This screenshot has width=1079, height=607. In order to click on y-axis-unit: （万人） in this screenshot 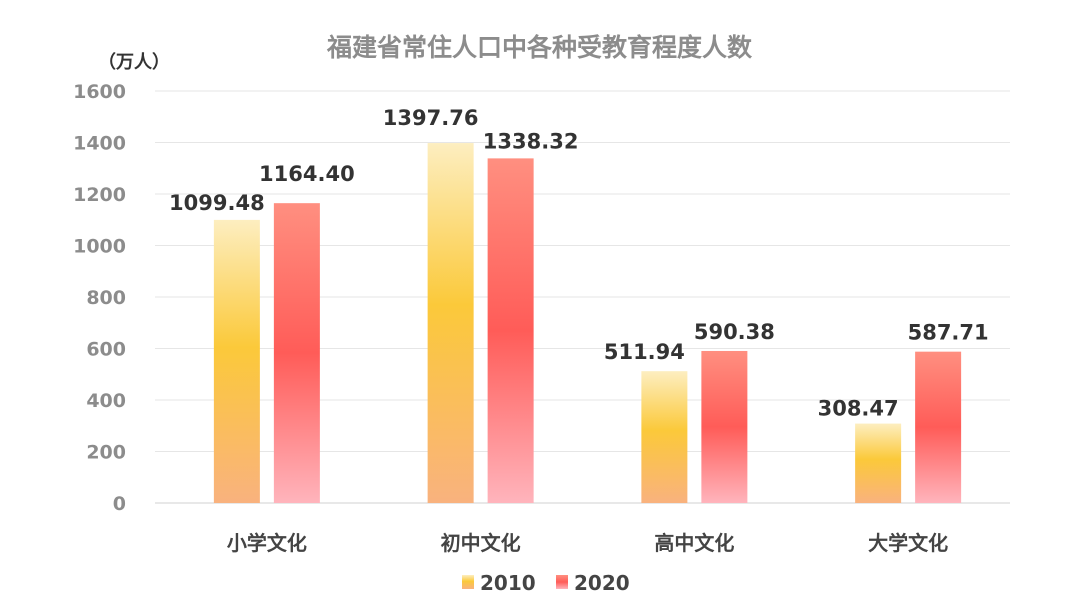, I will do `click(134, 62)`.